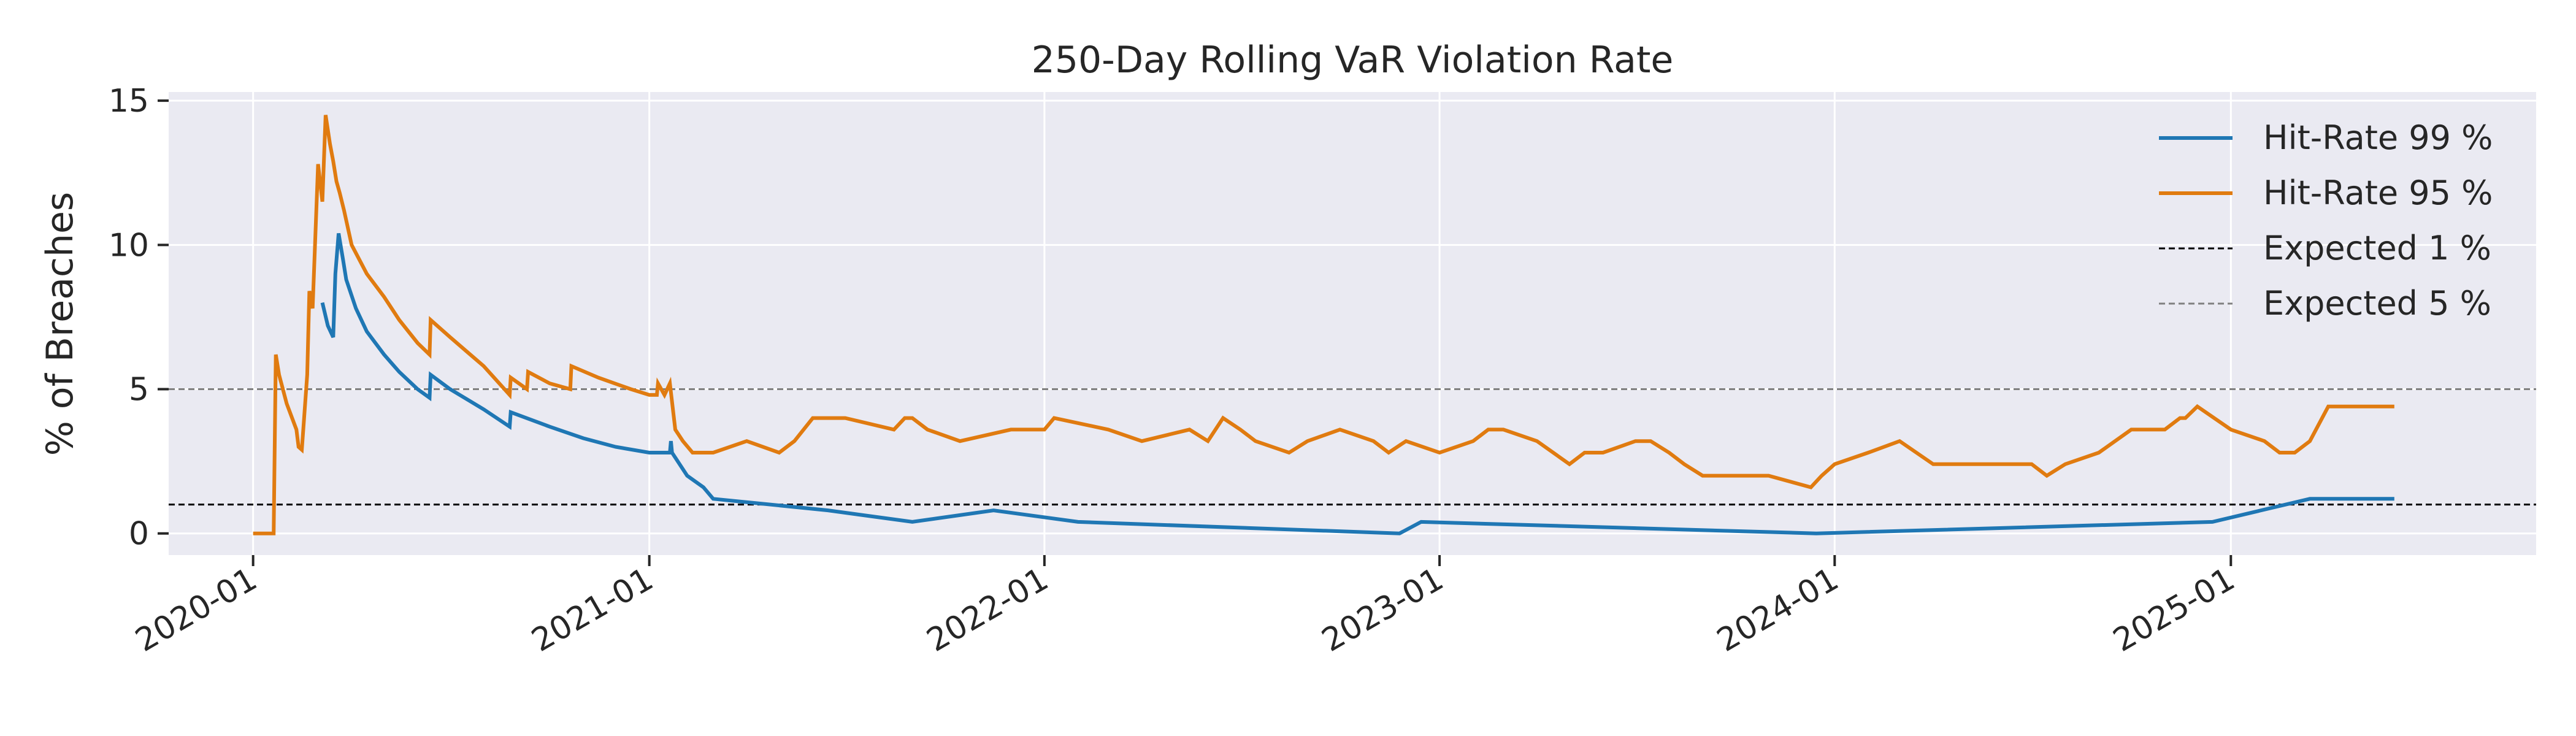  I want to click on x-tick-label: 2021-01, so click(592, 610).